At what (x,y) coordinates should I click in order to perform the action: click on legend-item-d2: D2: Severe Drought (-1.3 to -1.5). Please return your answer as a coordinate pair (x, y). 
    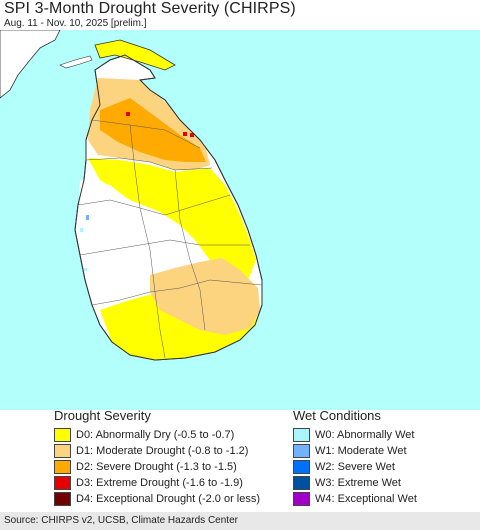
    Looking at the image, I should click on (145, 466).